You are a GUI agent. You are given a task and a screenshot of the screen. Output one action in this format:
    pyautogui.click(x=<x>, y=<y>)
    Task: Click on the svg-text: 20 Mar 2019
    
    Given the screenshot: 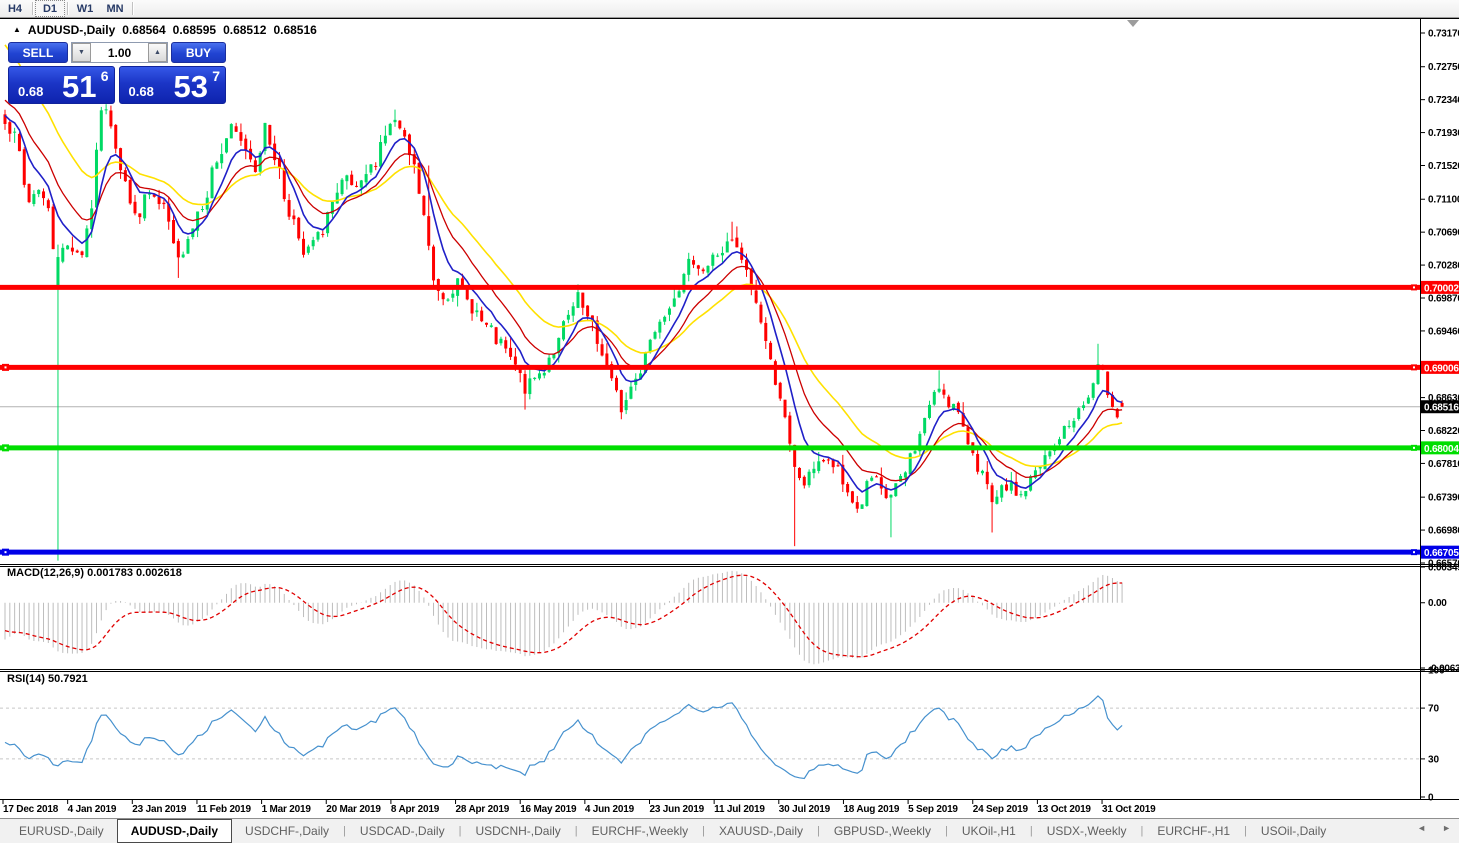 What is the action you would take?
    pyautogui.click(x=353, y=809)
    